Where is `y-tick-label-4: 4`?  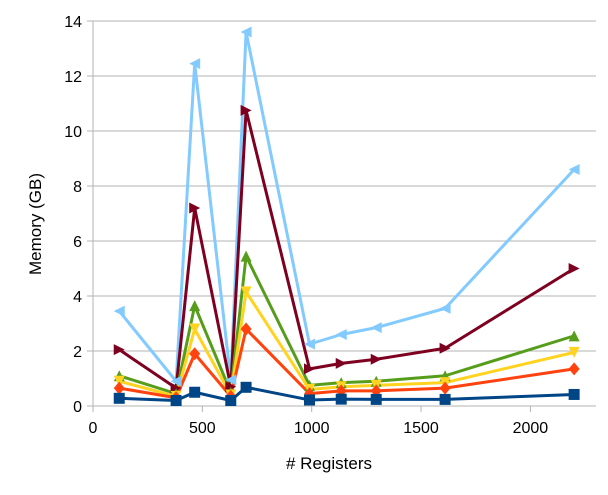
y-tick-label-4: 4 is located at coordinates (77, 297).